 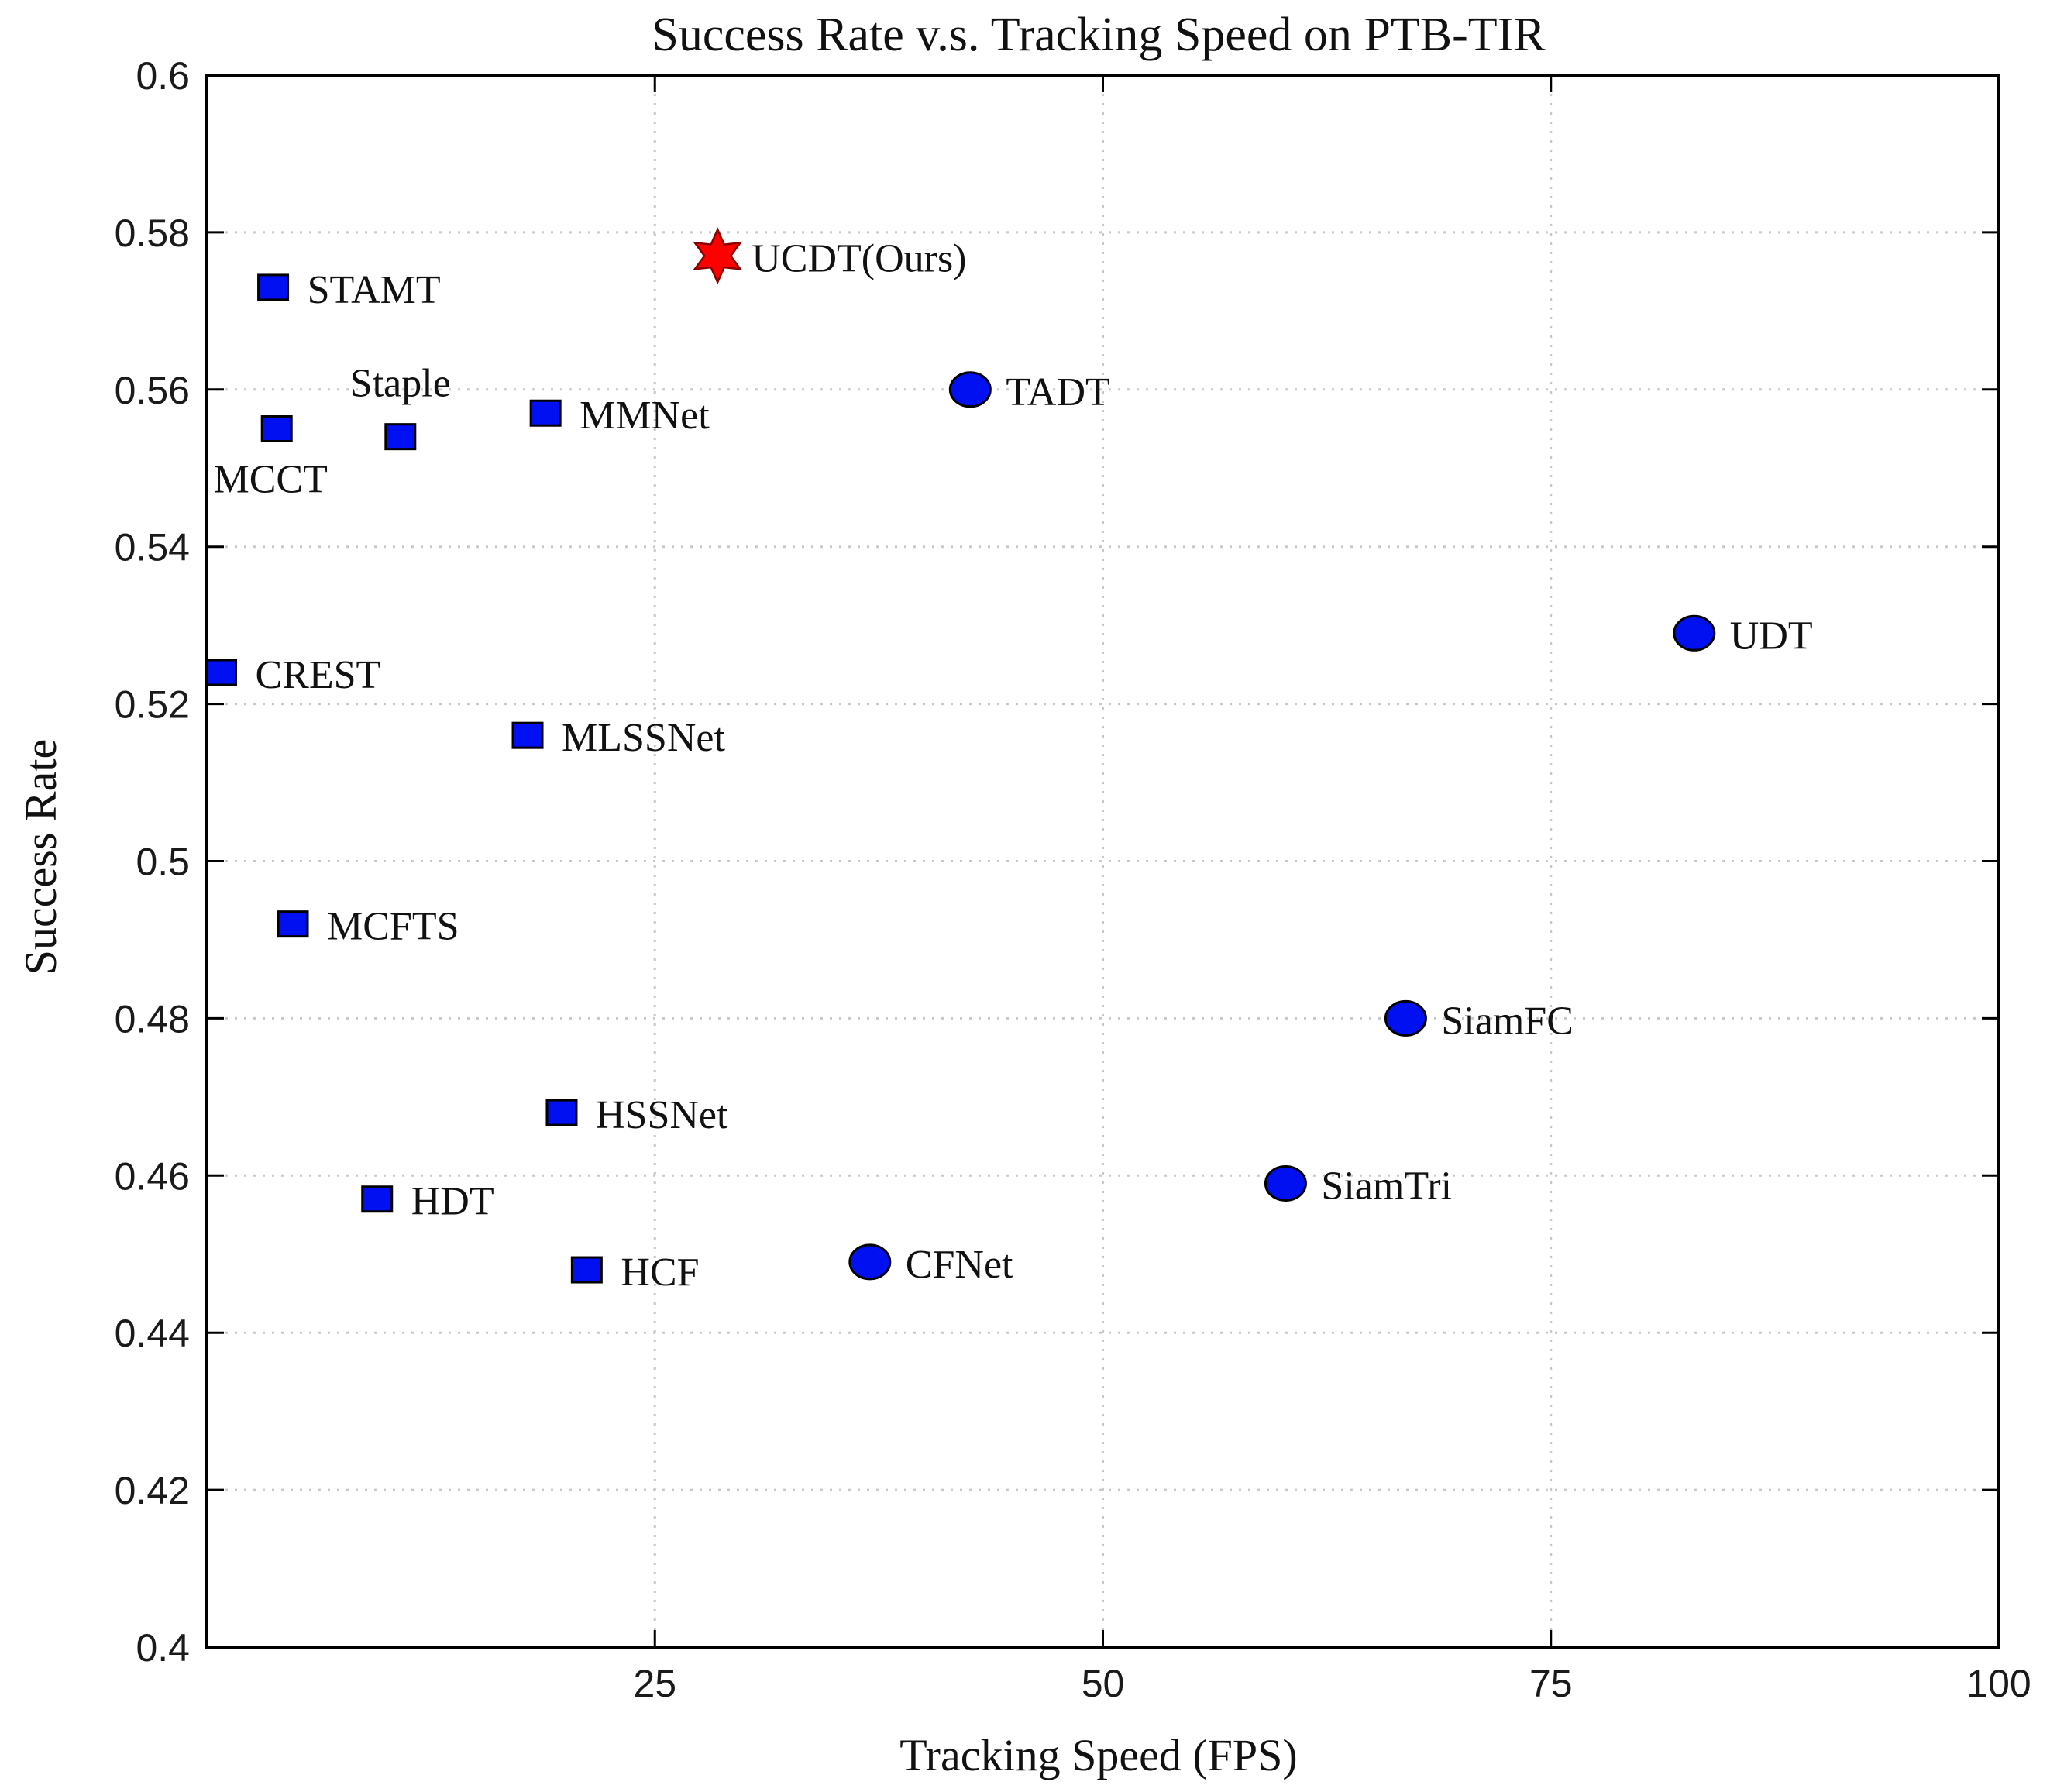 I want to click on point-marker-udt, so click(x=1694, y=633).